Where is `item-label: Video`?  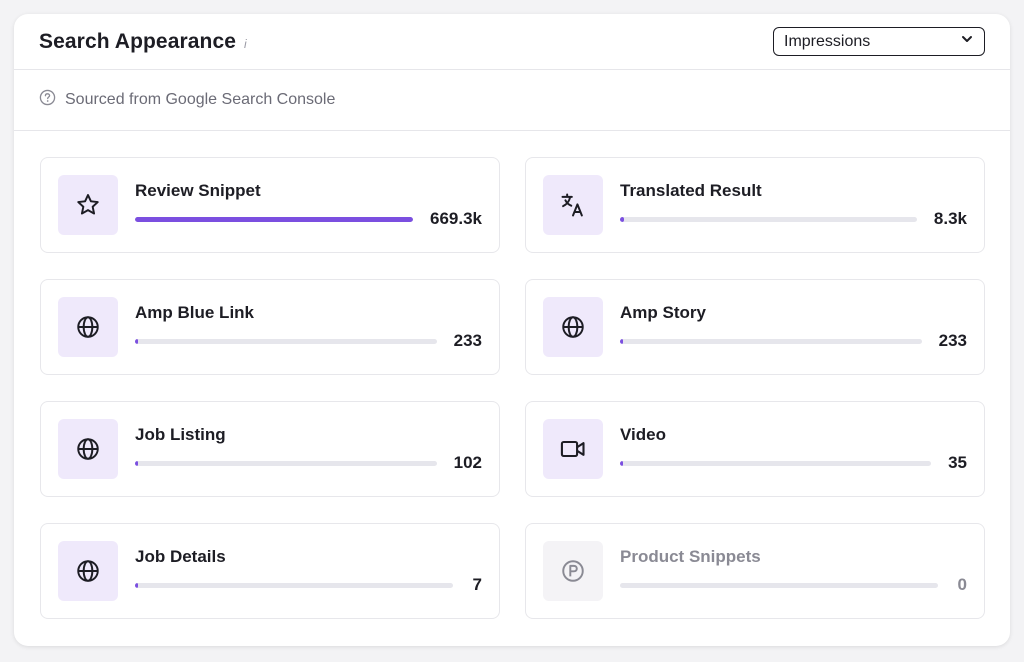
item-label: Video is located at coordinates (643, 434).